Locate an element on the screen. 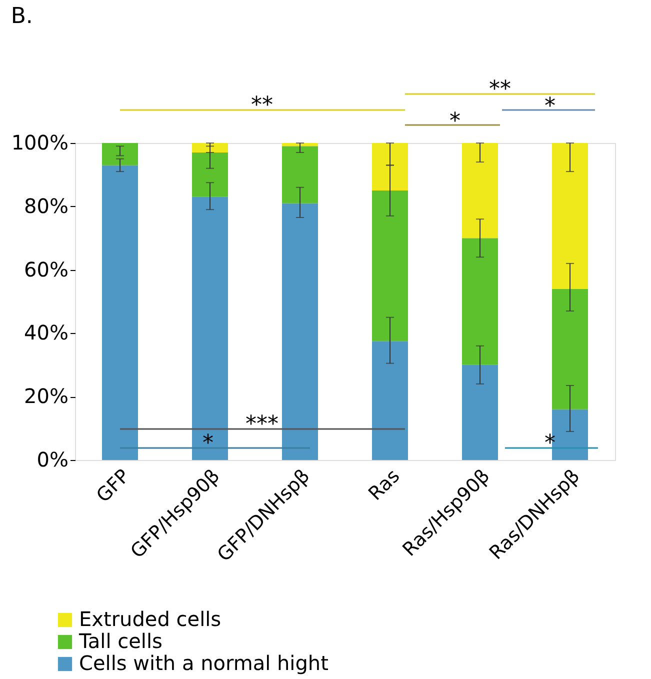  x-tick-label: Ras is located at coordinates (384, 485).